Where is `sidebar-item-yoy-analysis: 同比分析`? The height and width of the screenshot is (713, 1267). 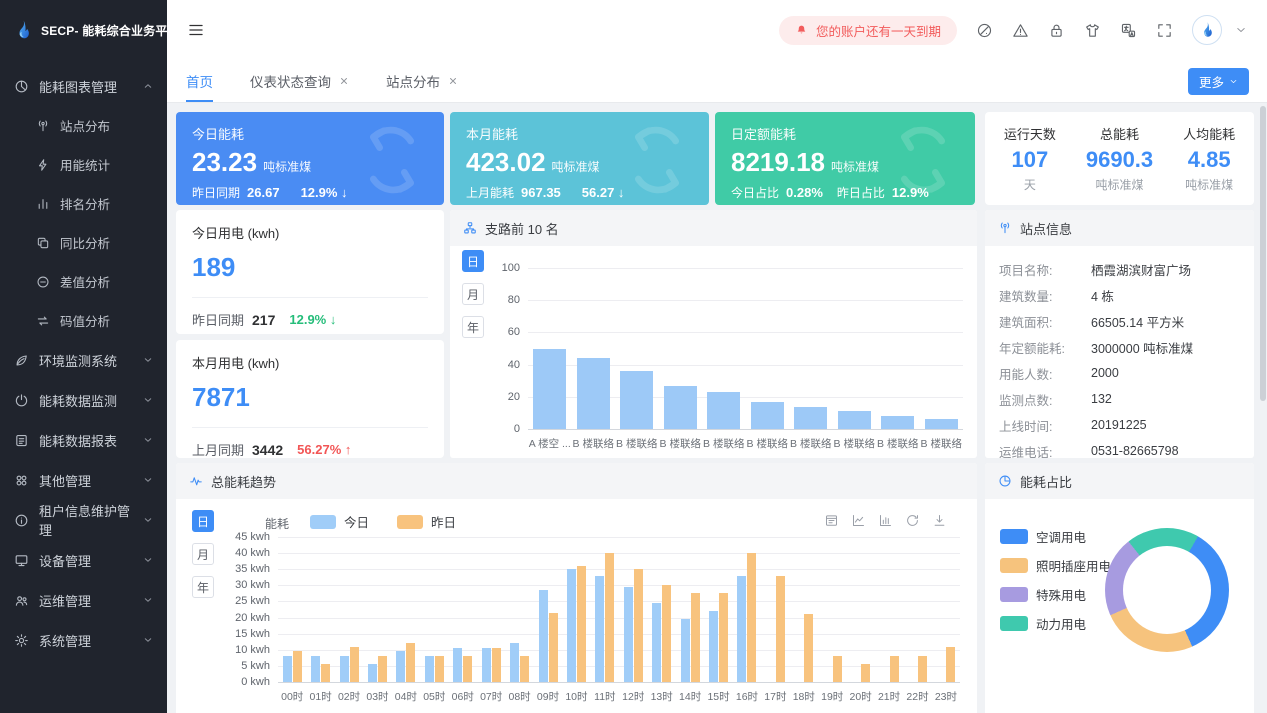
sidebar-item-yoy-analysis: 同比分析 is located at coordinates (83, 242).